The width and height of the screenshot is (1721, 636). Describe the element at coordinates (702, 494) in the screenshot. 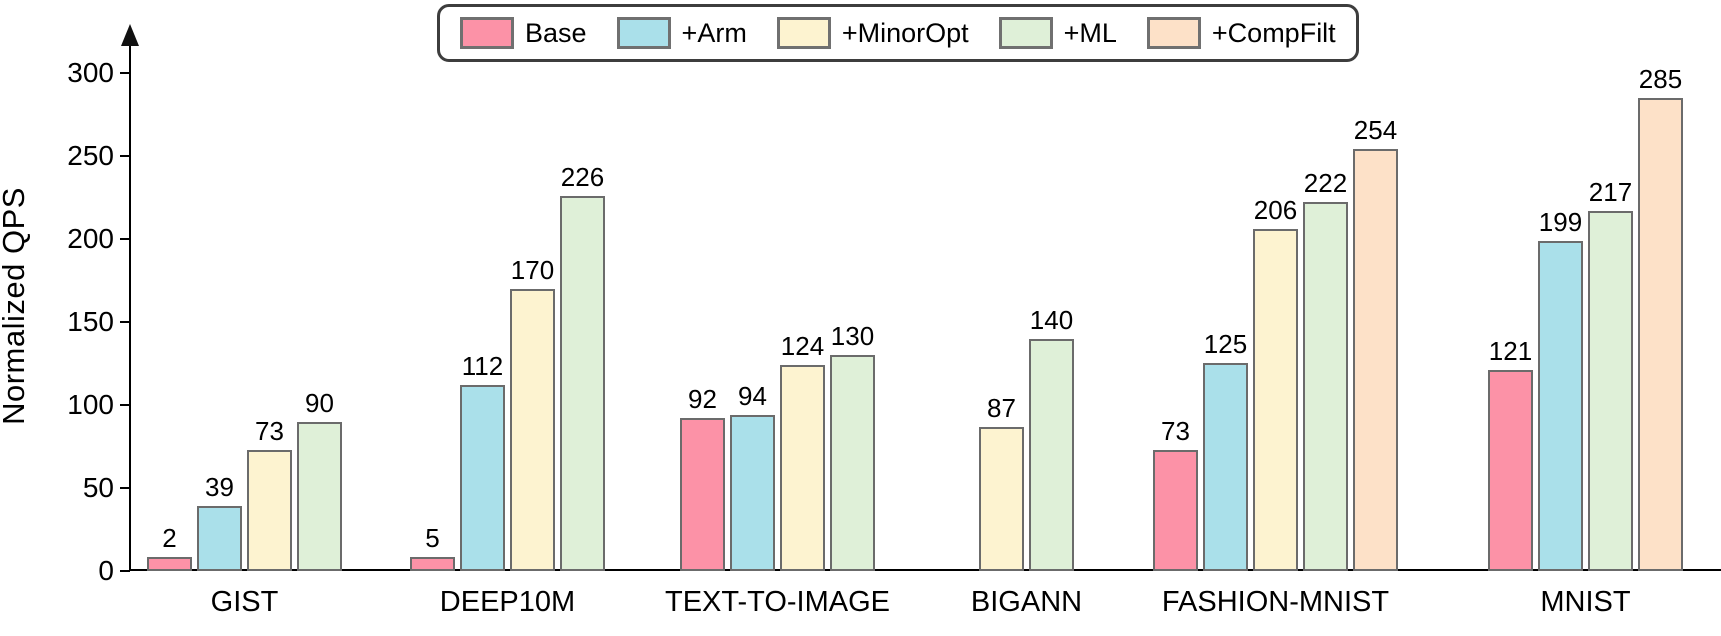

I see `bar-text-to-image-base` at that location.